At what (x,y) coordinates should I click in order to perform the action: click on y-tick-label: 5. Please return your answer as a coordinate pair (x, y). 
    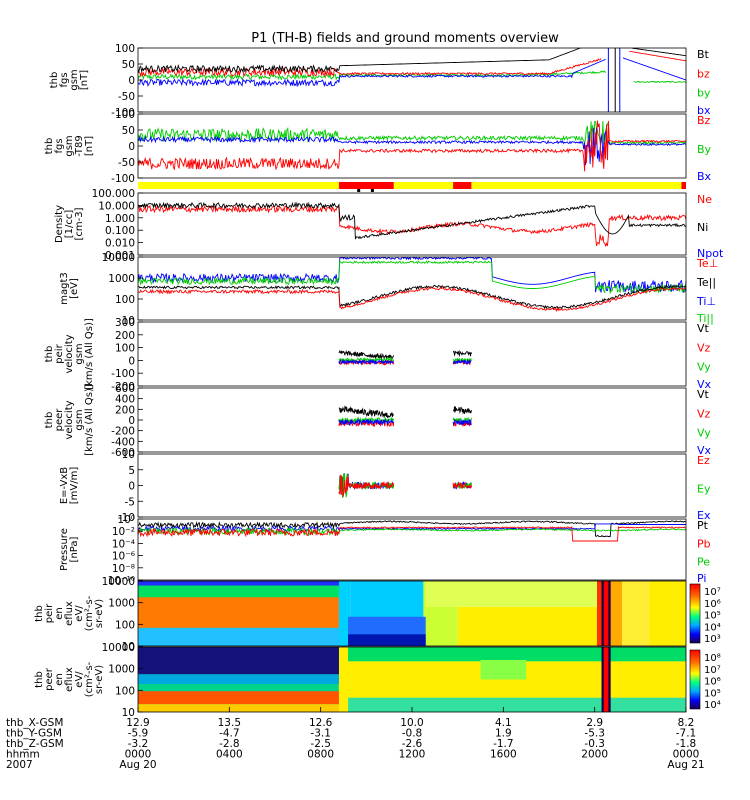
    Looking at the image, I should click on (131, 471).